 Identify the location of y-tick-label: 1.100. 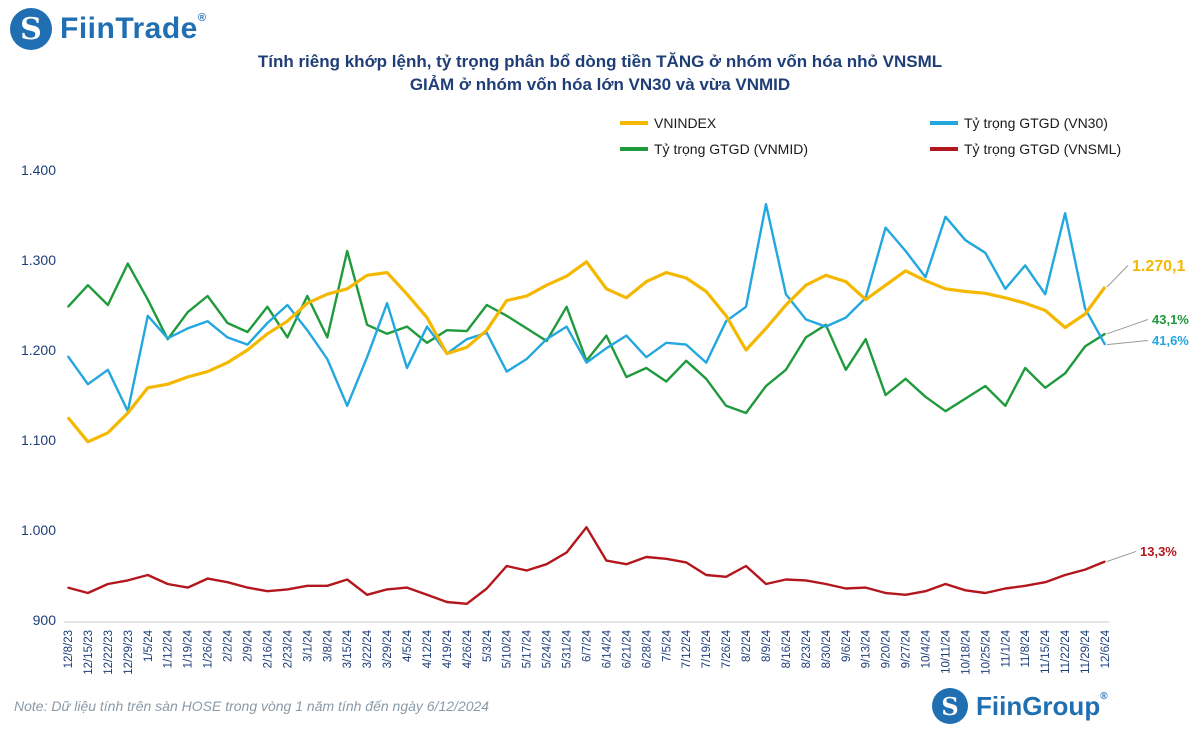
(38, 440).